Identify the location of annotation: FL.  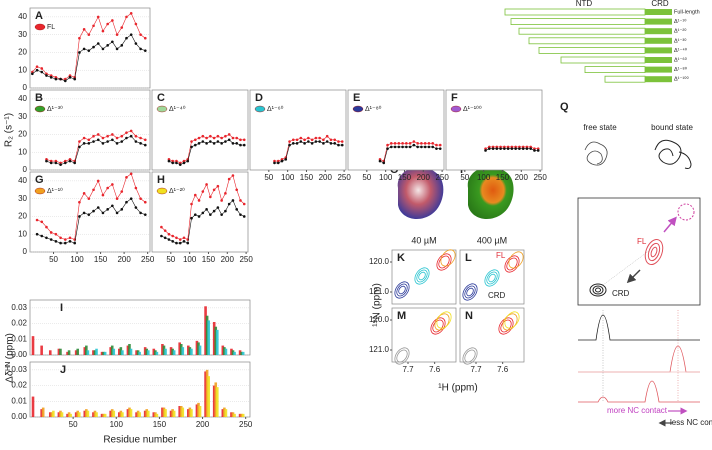
(501, 255).